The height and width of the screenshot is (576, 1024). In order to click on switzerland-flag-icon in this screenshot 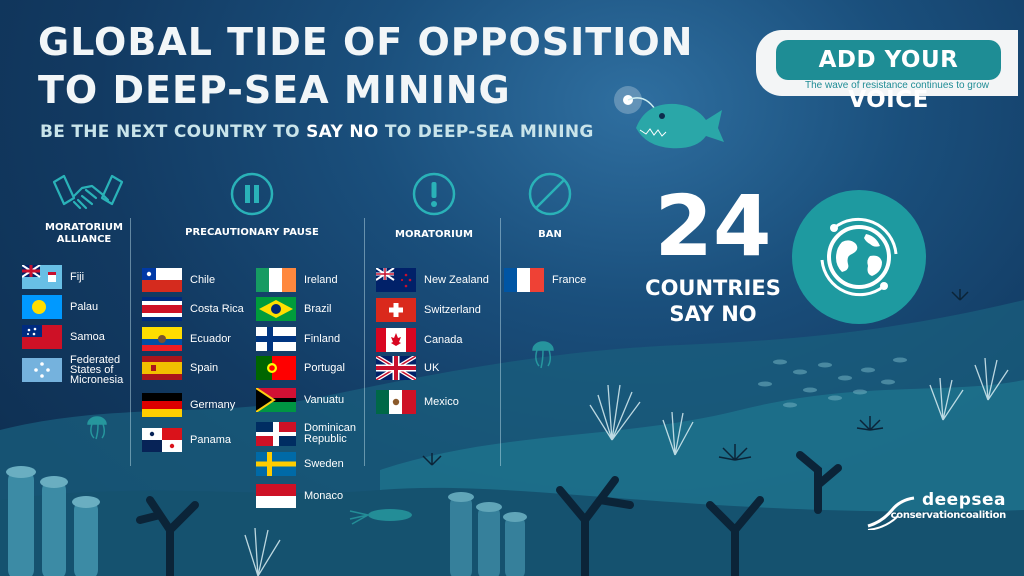, I will do `click(396, 310)`.